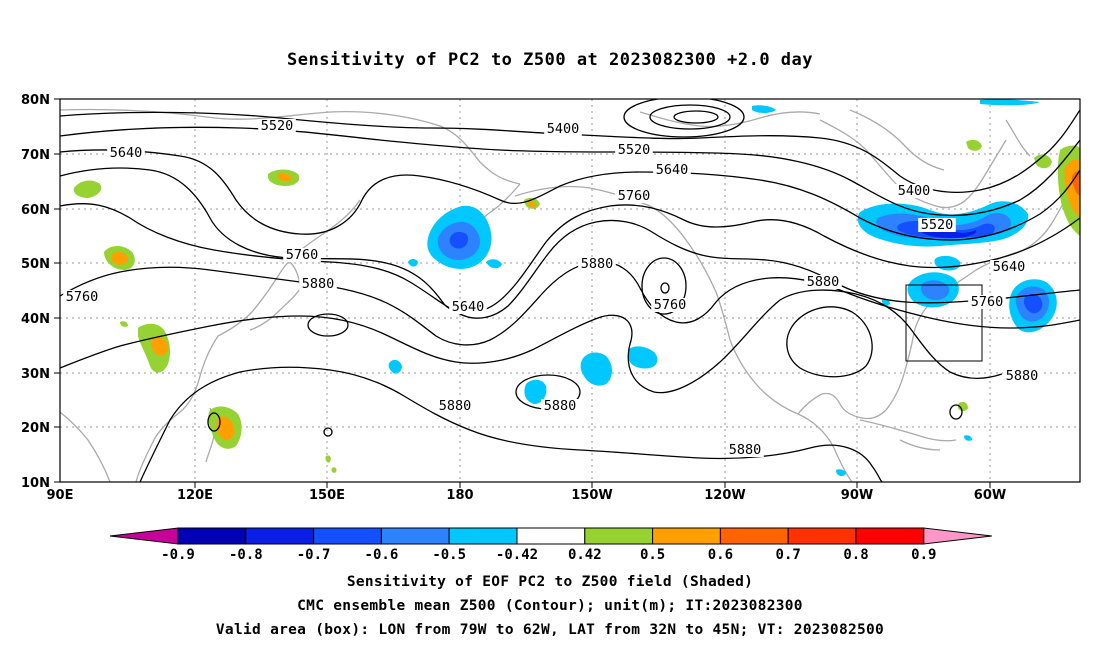 This screenshot has height=650, width=1100. I want to click on lon-tick-label: 120W, so click(724, 495).